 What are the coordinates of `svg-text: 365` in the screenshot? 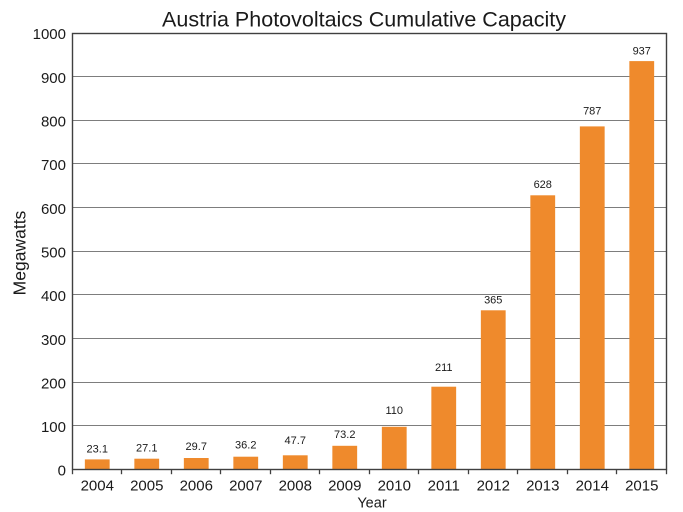 It's located at (493, 301).